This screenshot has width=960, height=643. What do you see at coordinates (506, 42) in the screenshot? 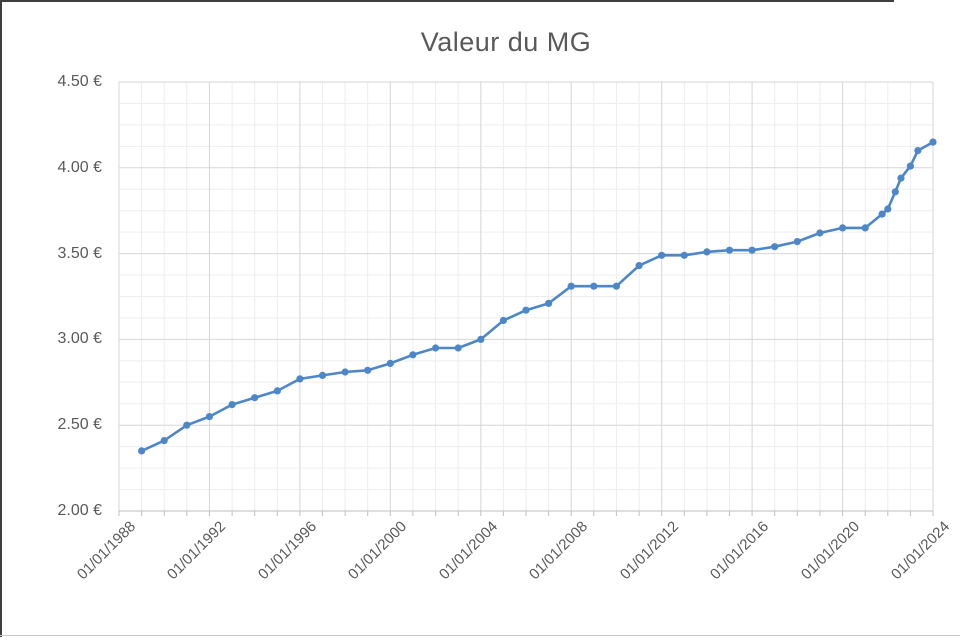
I see `chart-title: Valeur du MG` at bounding box center [506, 42].